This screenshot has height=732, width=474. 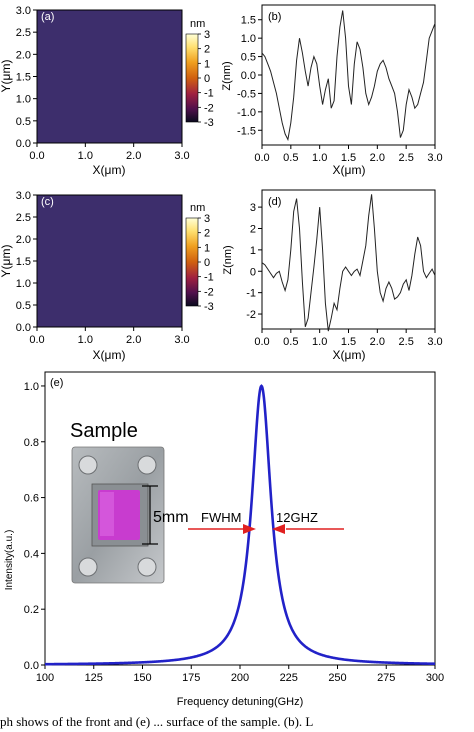 What do you see at coordinates (36, 156) in the screenshot?
I see `x-tick-label-a: 0.0` at bounding box center [36, 156].